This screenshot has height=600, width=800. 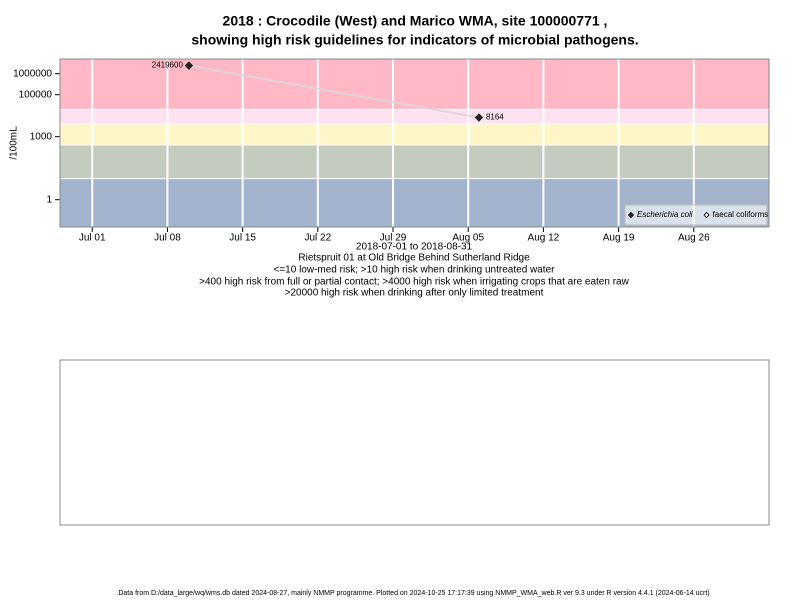 What do you see at coordinates (741, 214) in the screenshot?
I see `legend-label: faecal coliforms` at bounding box center [741, 214].